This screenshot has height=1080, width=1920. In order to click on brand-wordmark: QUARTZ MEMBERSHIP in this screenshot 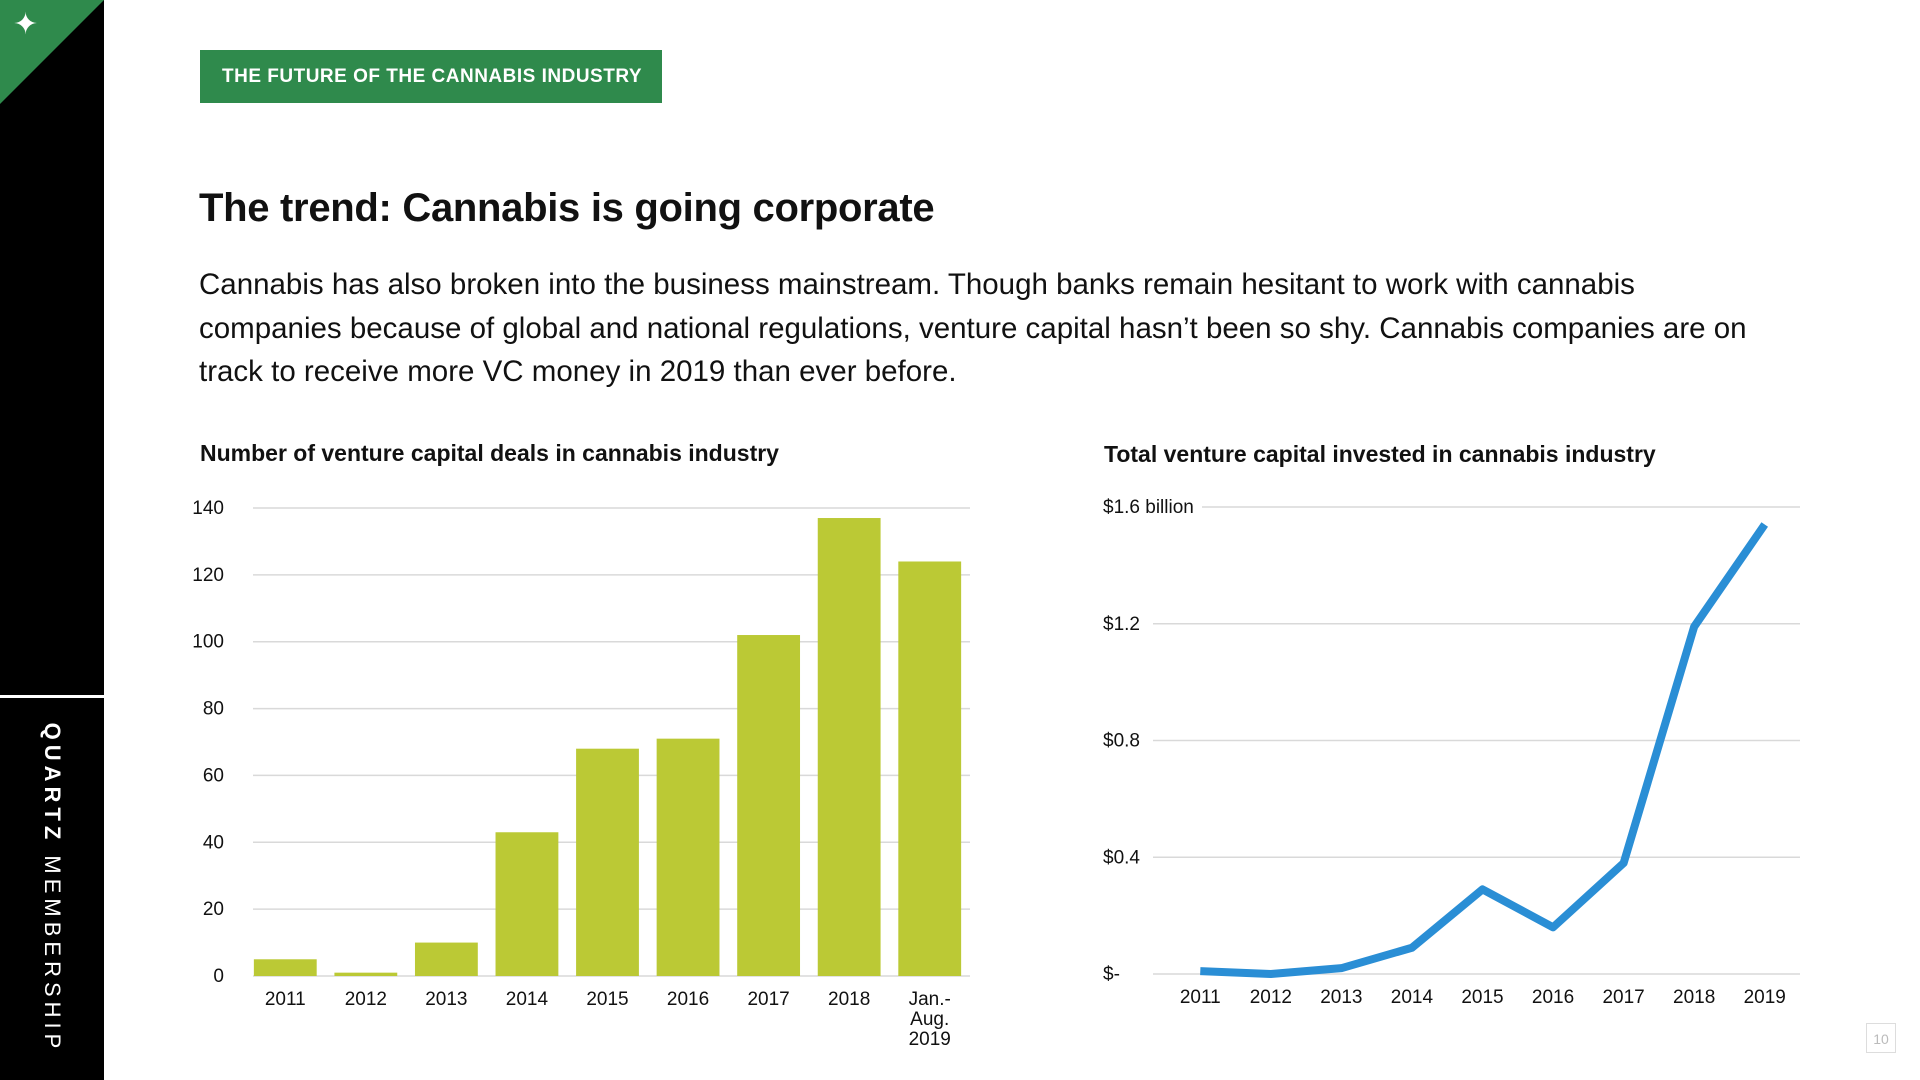, I will do `click(52, 888)`.